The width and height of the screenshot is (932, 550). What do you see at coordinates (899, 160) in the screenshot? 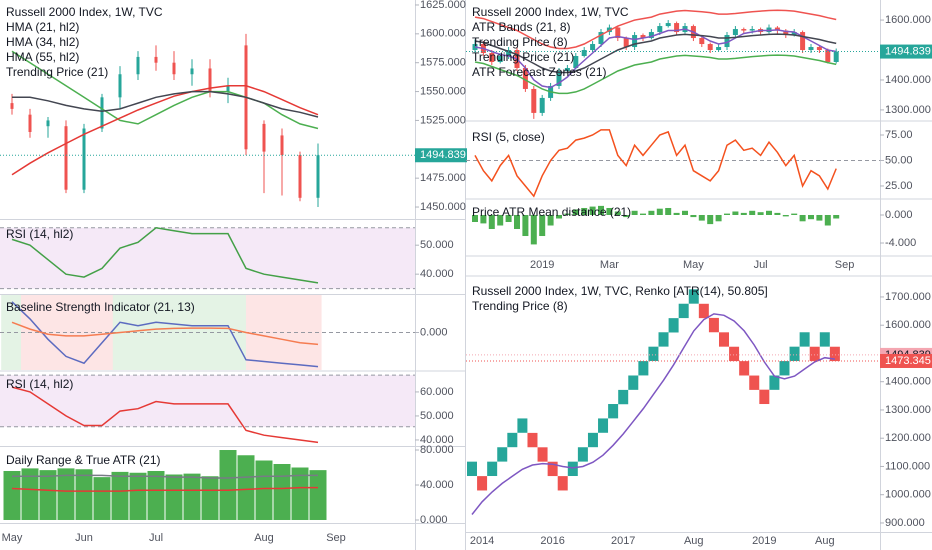
I see `y-tick-label: 50.00` at bounding box center [899, 160].